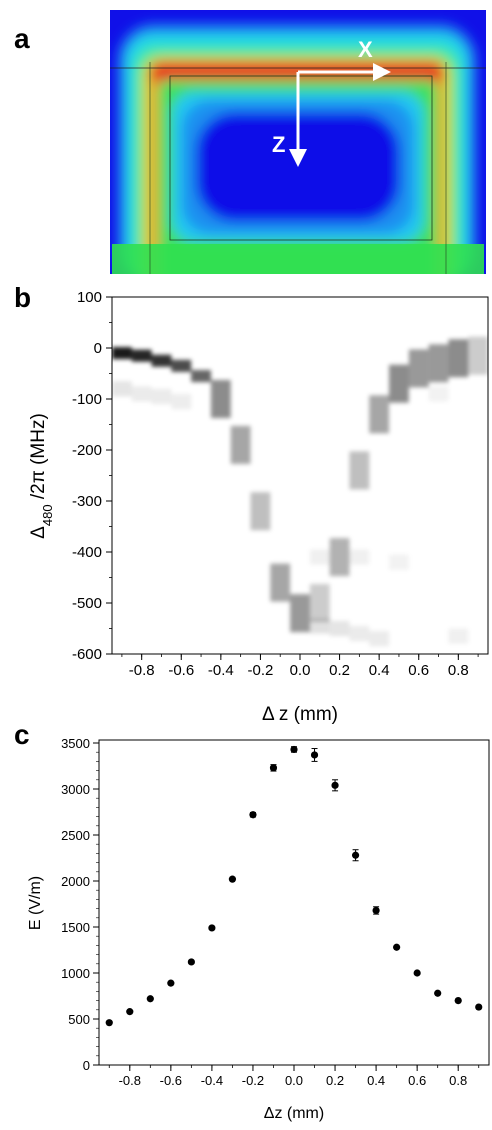 The image size is (492, 1130). Describe the element at coordinates (417, 1080) in the screenshot. I see `x-tick-label: 0.6` at that location.